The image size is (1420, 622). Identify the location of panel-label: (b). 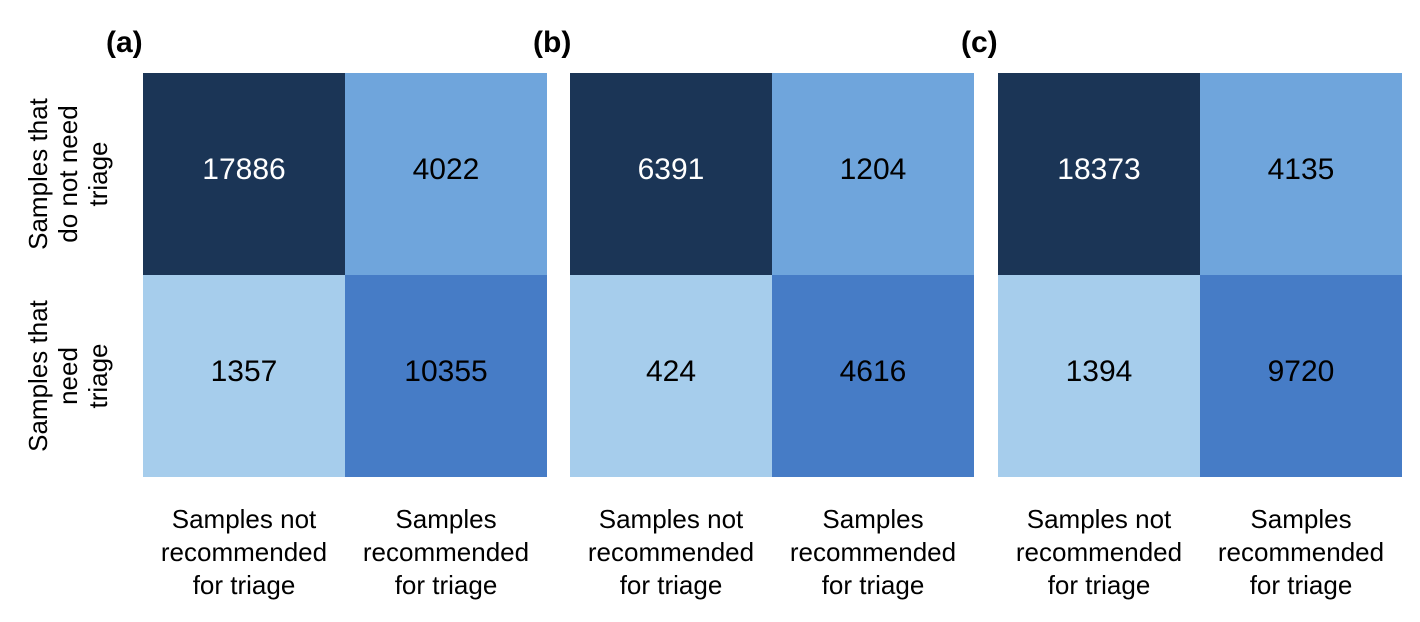
(552, 42).